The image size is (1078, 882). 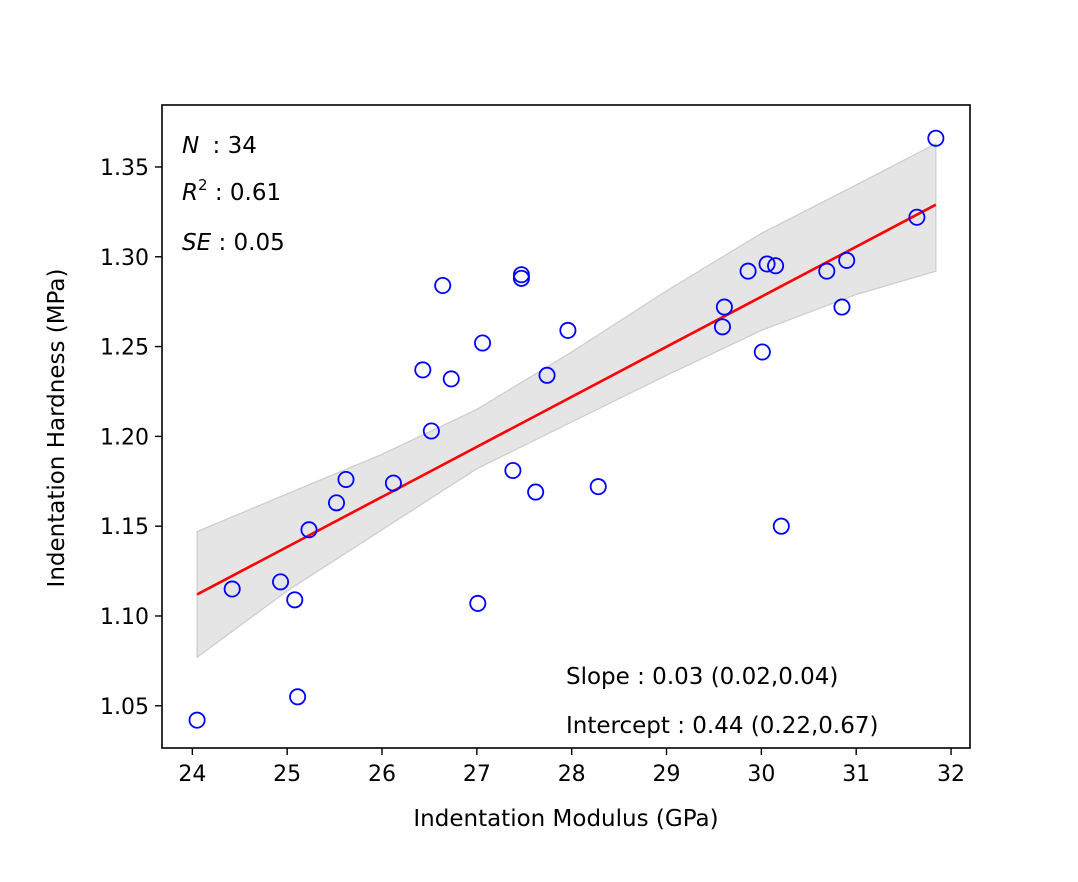 I want to click on x-axis-label: Indentation Modulus (GPa), so click(x=565, y=819).